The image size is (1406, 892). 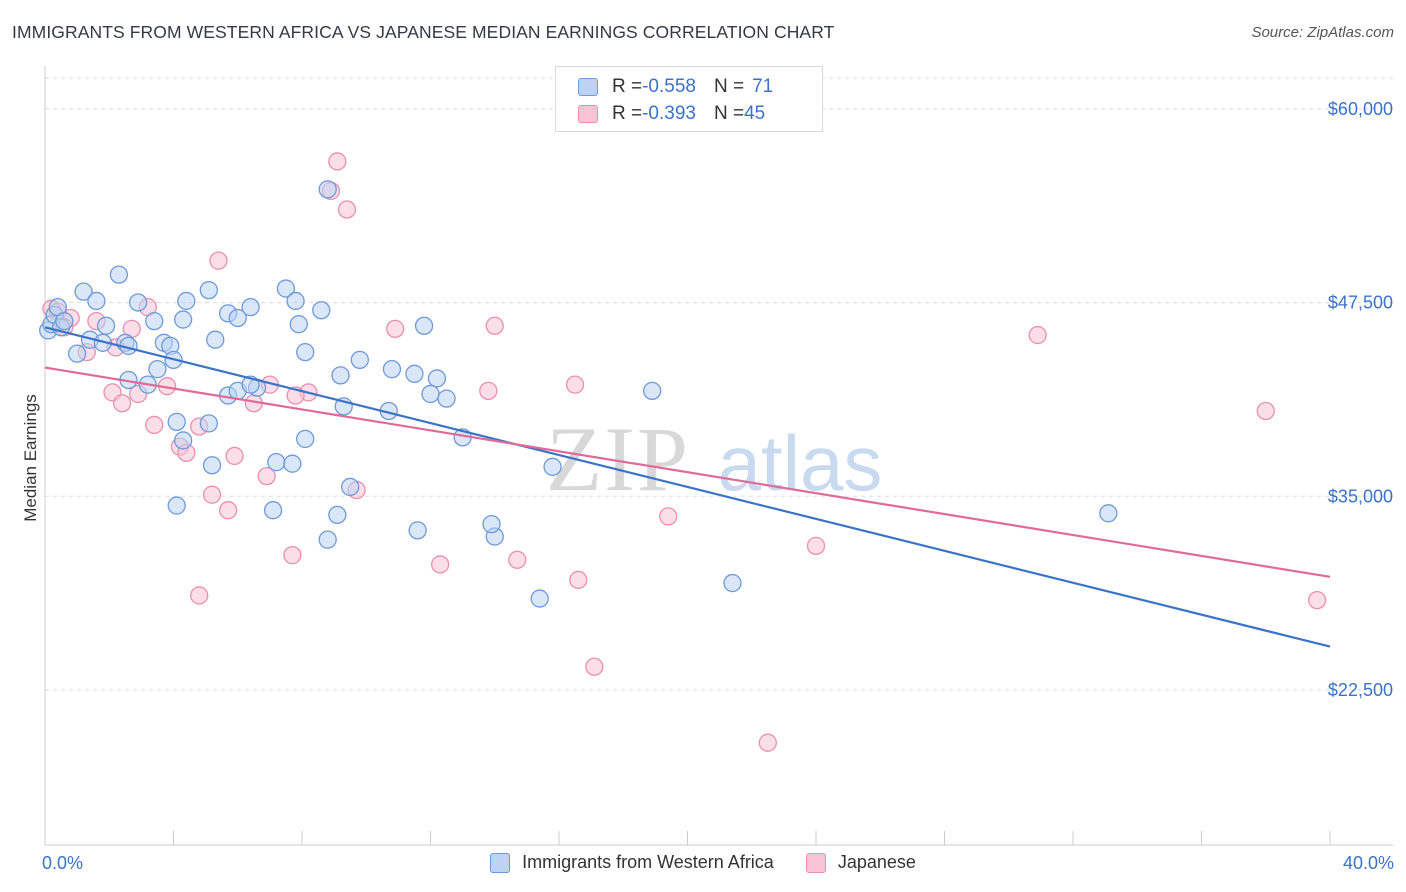 I want to click on y-tick-label: $47,500, so click(x=1360, y=303).